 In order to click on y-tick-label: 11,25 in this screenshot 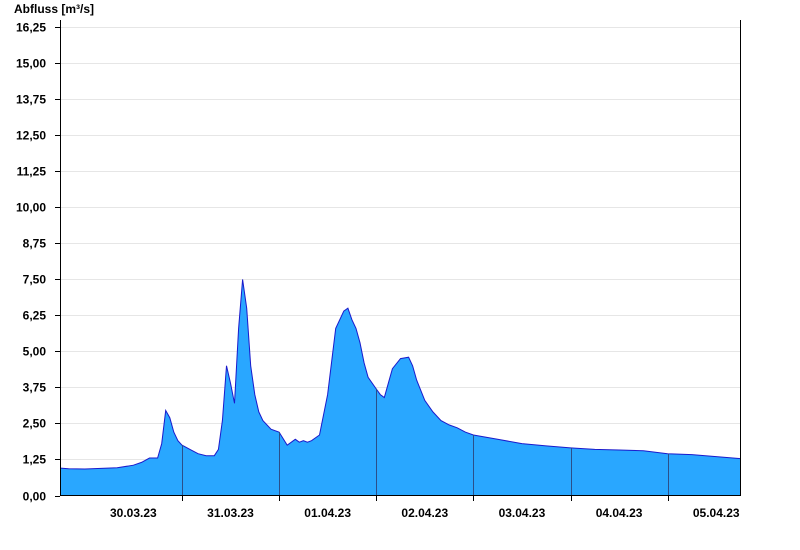, I will do `click(32, 172)`.